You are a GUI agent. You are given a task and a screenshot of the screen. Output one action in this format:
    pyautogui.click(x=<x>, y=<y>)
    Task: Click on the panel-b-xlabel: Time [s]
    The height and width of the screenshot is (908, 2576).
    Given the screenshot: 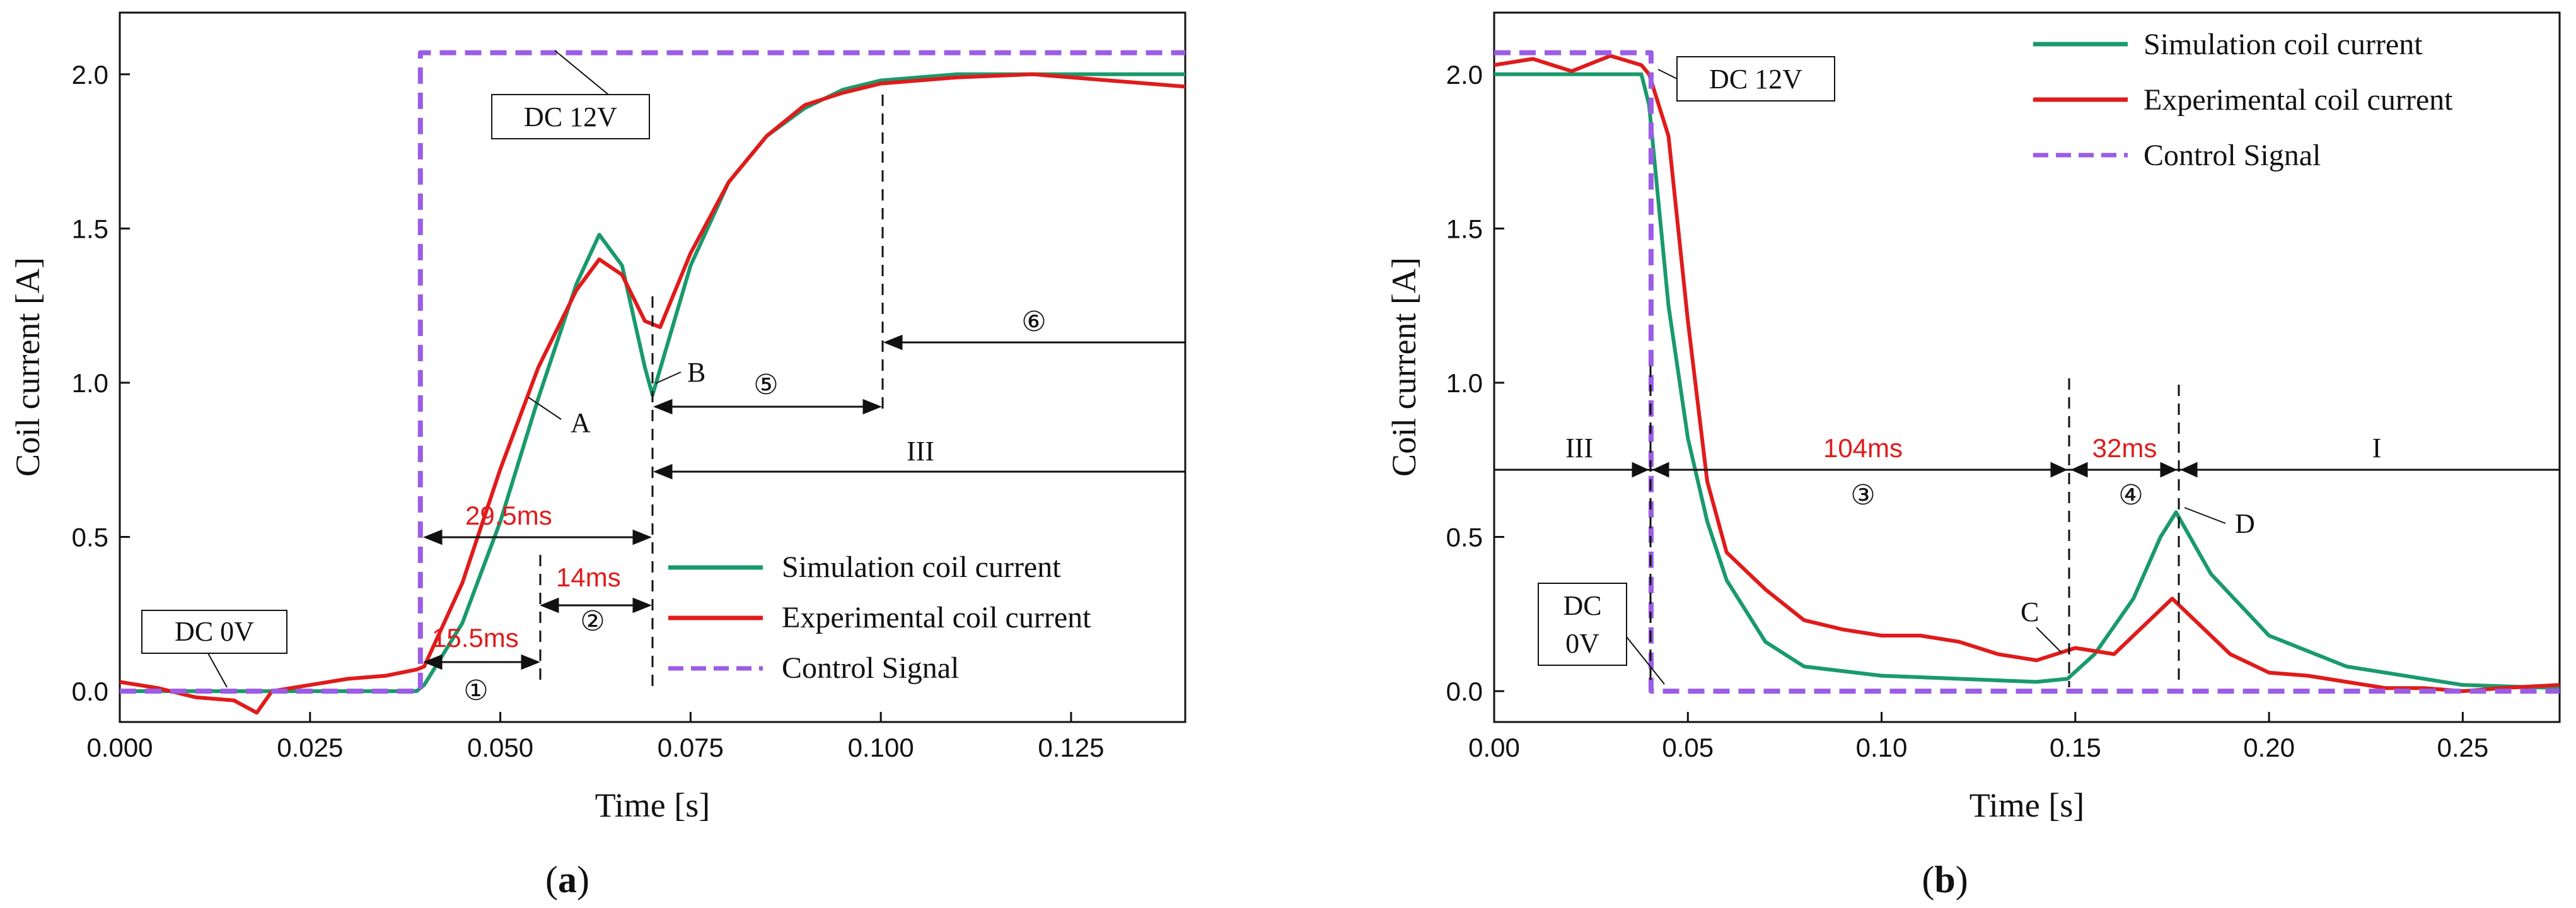 What is the action you would take?
    pyautogui.click(x=2028, y=805)
    